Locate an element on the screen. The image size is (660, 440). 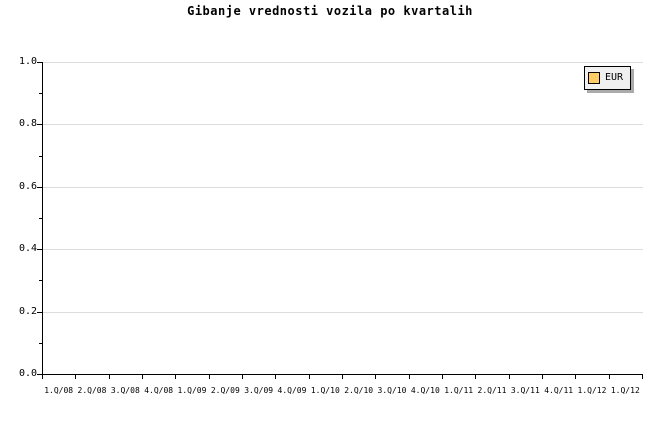
y-major-tick-0.8 is located at coordinates (39, 124).